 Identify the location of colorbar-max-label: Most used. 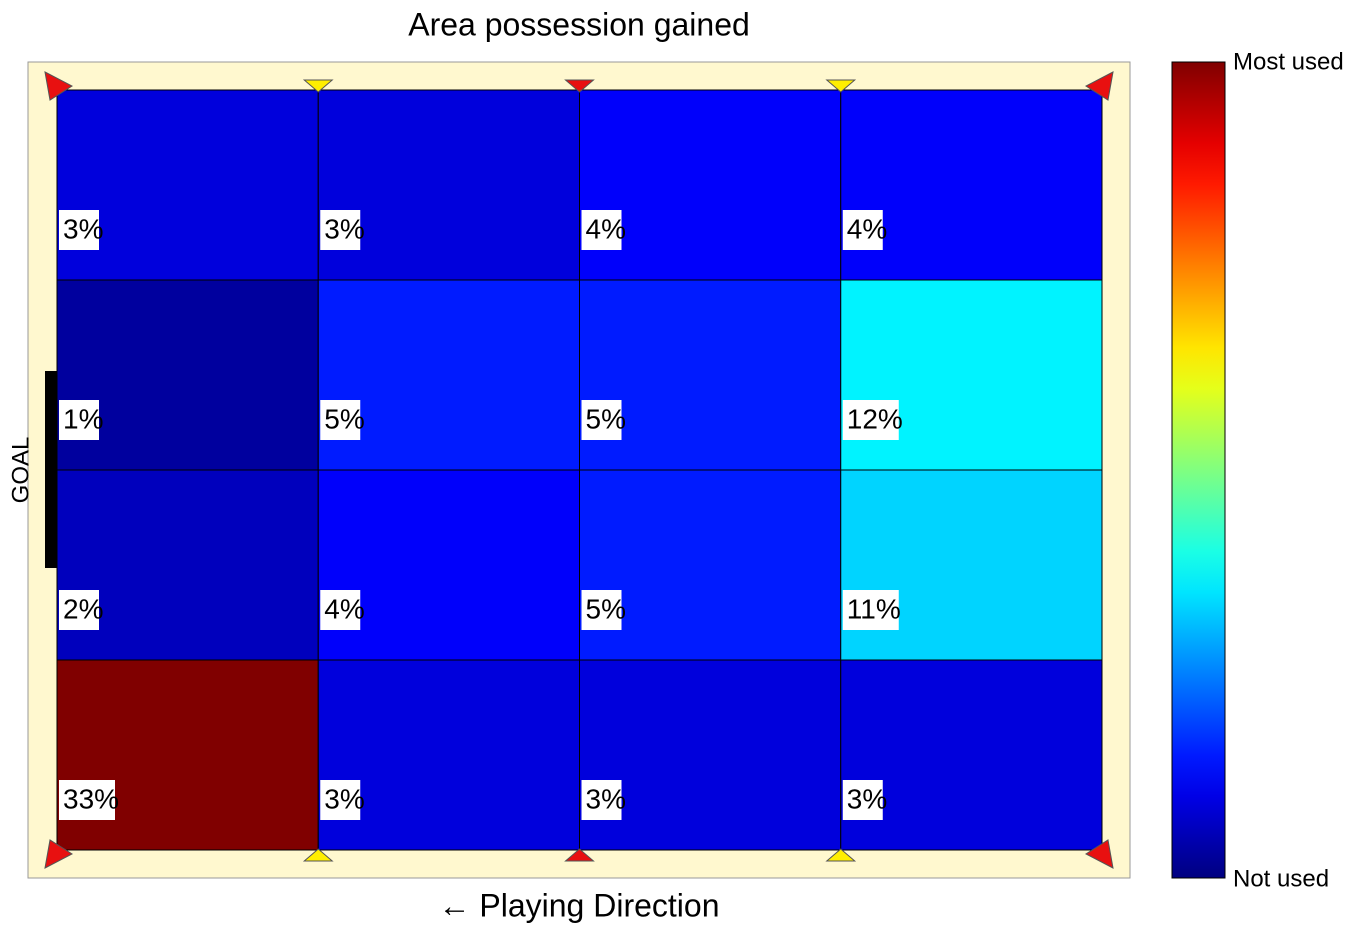
(1288, 61).